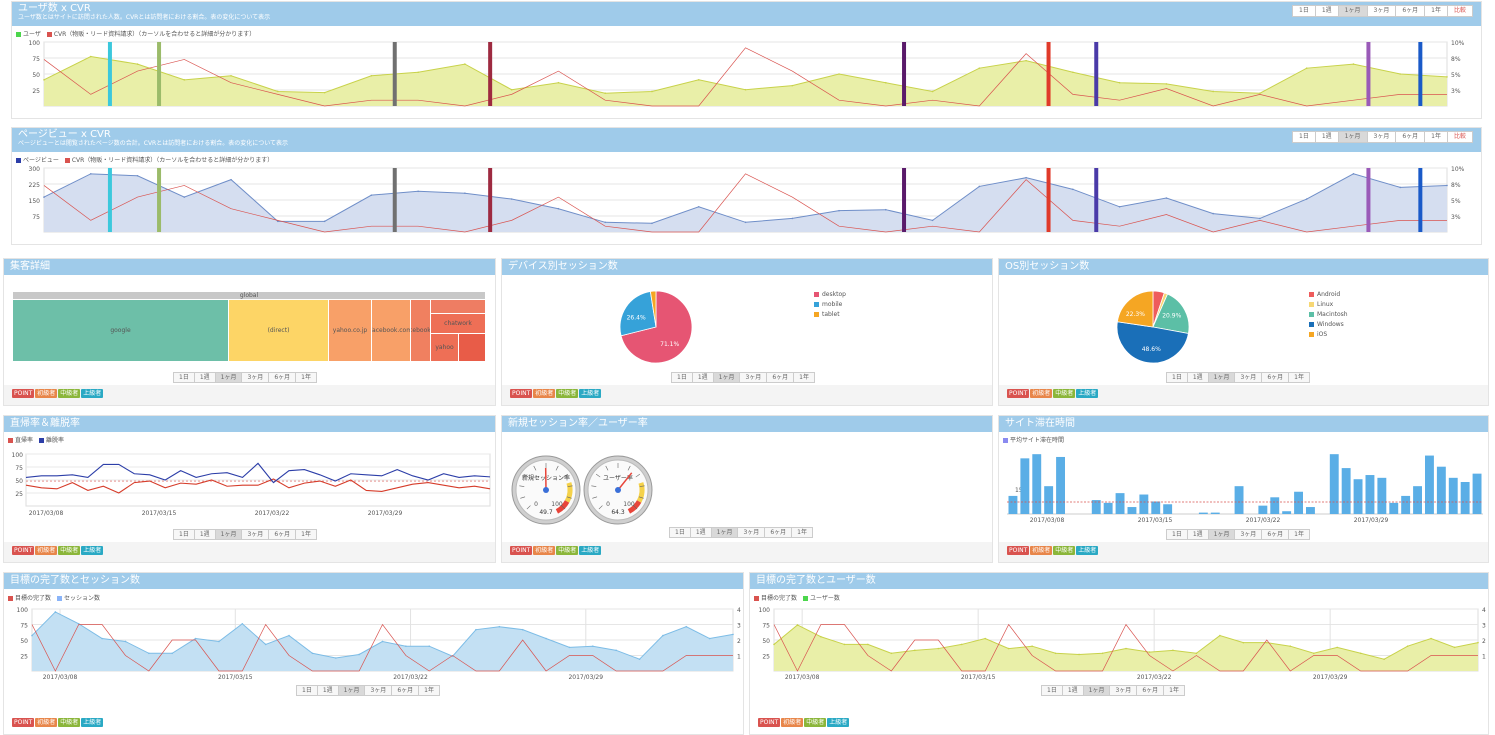 The width and height of the screenshot is (1495, 735). Describe the element at coordinates (279, 331) in the screenshot. I see `treemap-direct: (direct)` at that location.